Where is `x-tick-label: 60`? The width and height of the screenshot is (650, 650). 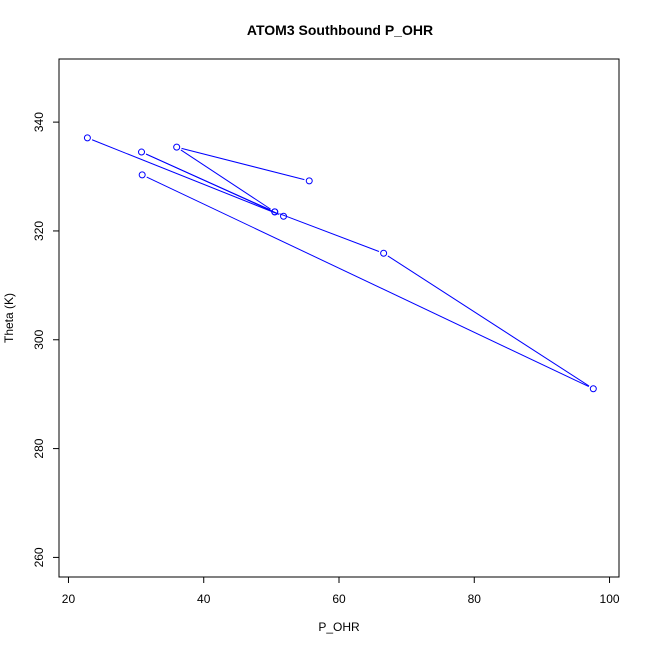
x-tick-label: 60 is located at coordinates (339, 599).